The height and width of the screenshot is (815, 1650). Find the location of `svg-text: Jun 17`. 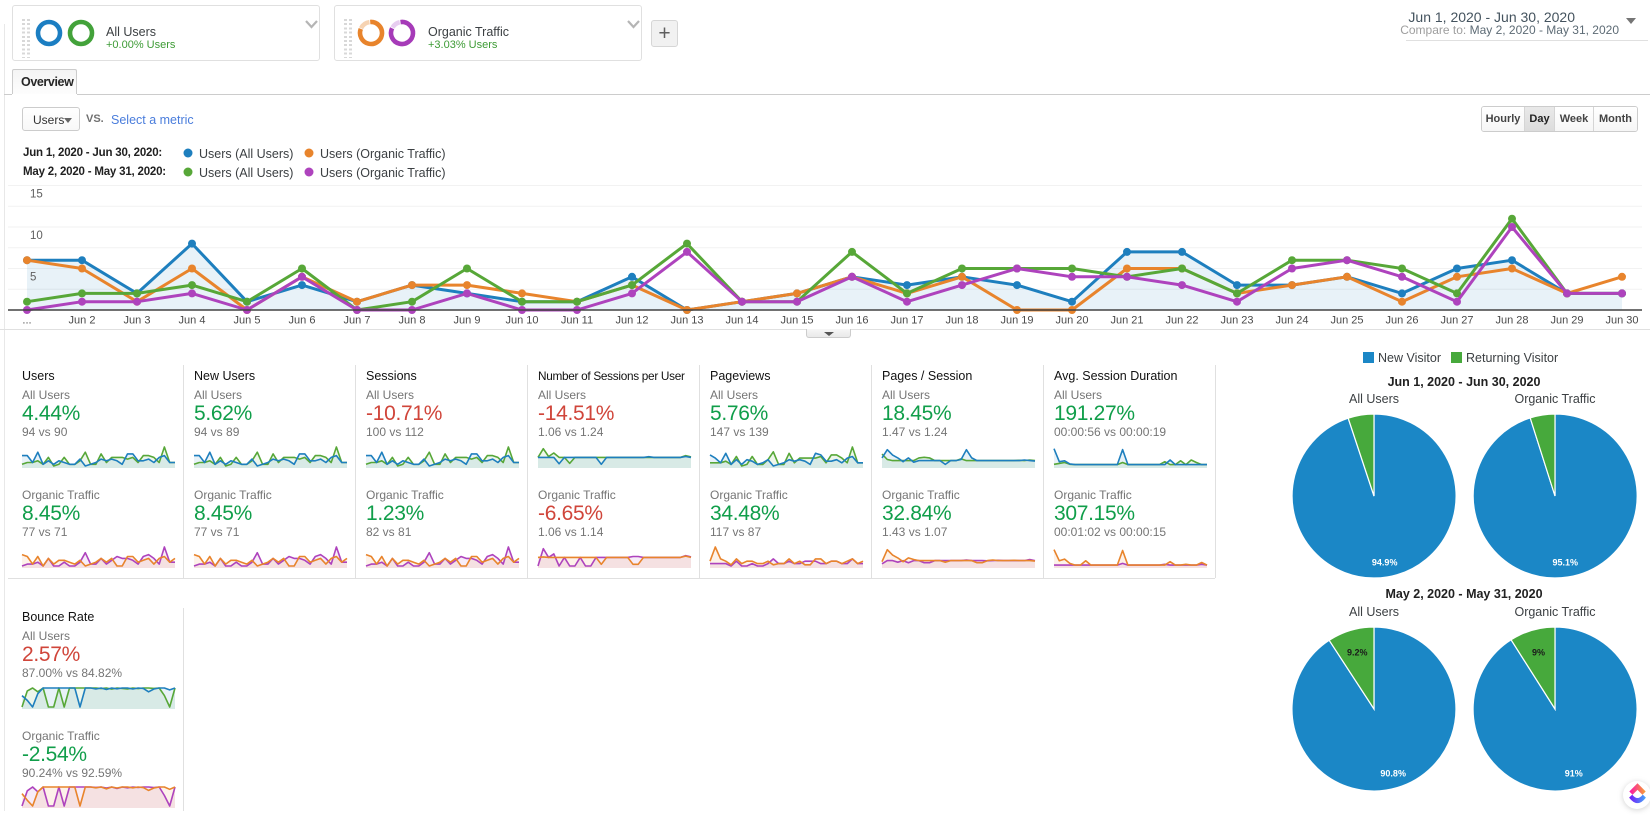

svg-text: Jun 17 is located at coordinates (906, 321).